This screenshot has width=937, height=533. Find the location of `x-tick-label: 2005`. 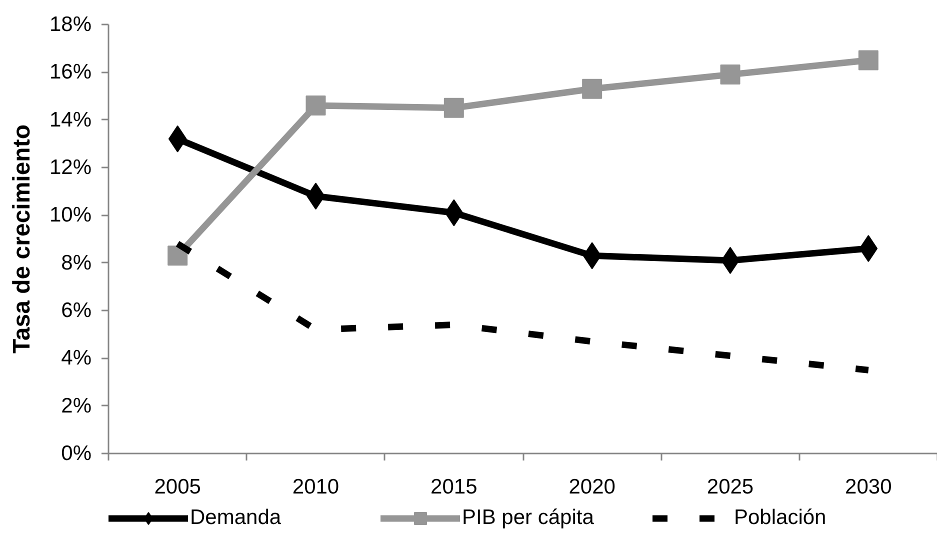

x-tick-label: 2005 is located at coordinates (177, 487).